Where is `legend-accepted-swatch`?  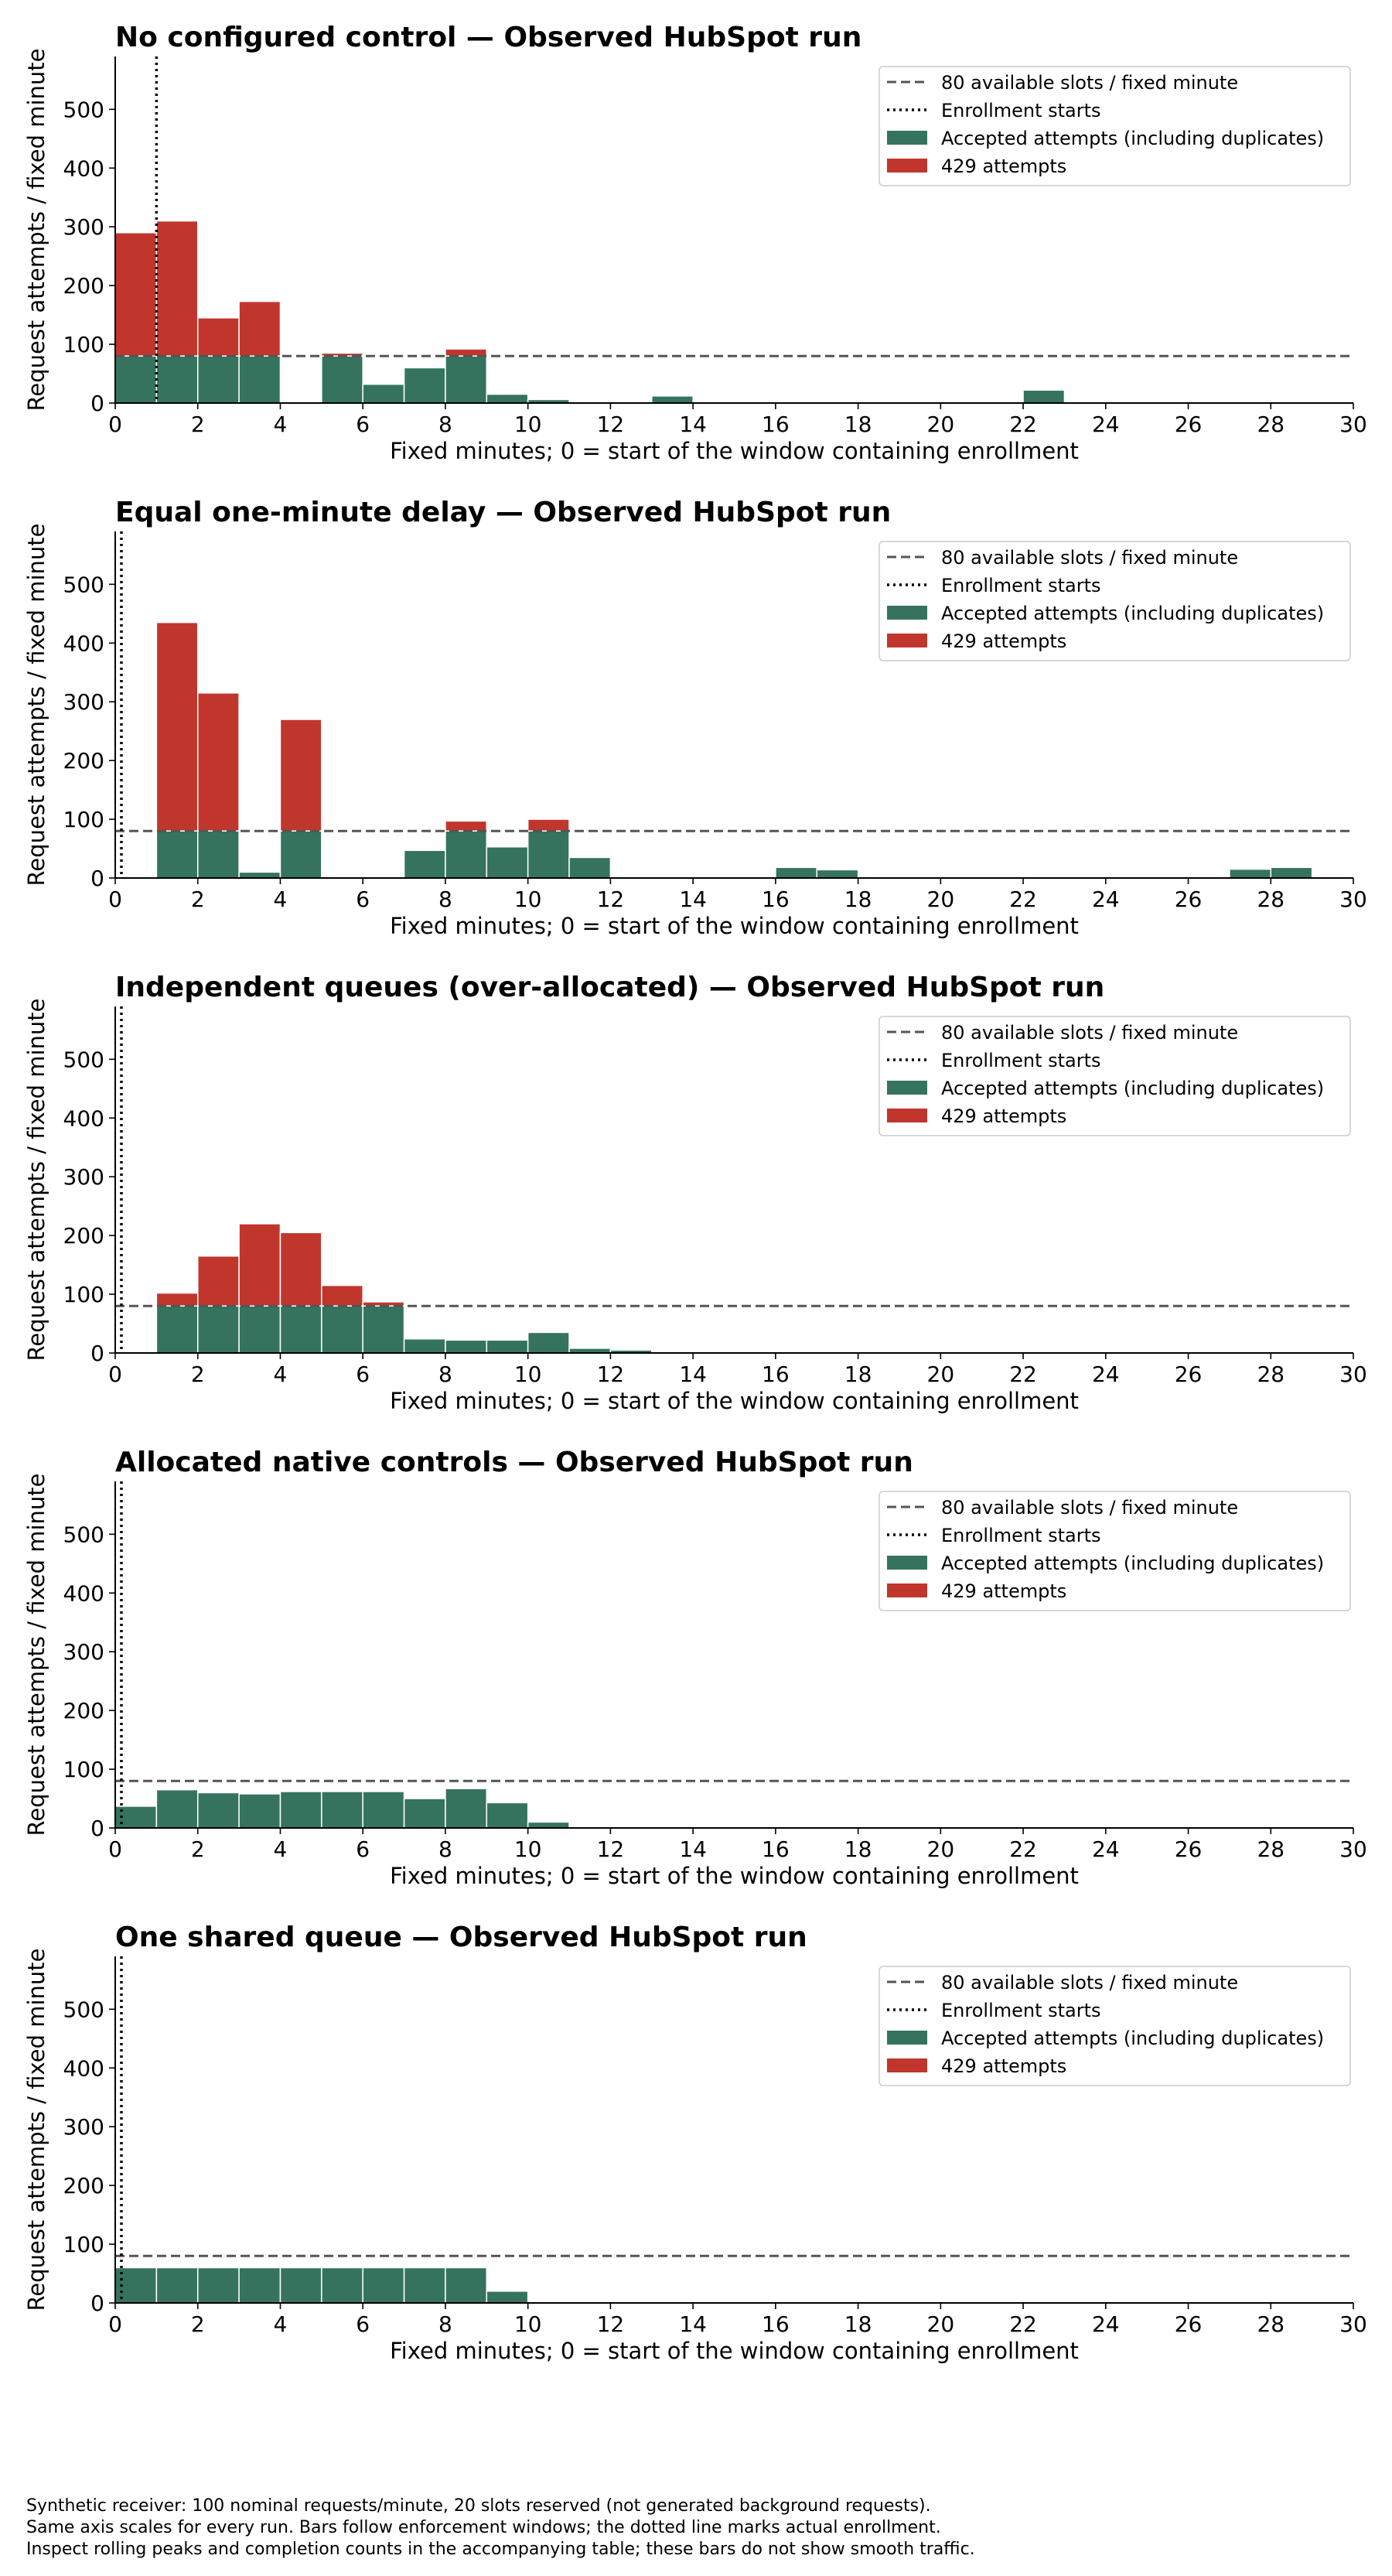 legend-accepted-swatch is located at coordinates (907, 1563).